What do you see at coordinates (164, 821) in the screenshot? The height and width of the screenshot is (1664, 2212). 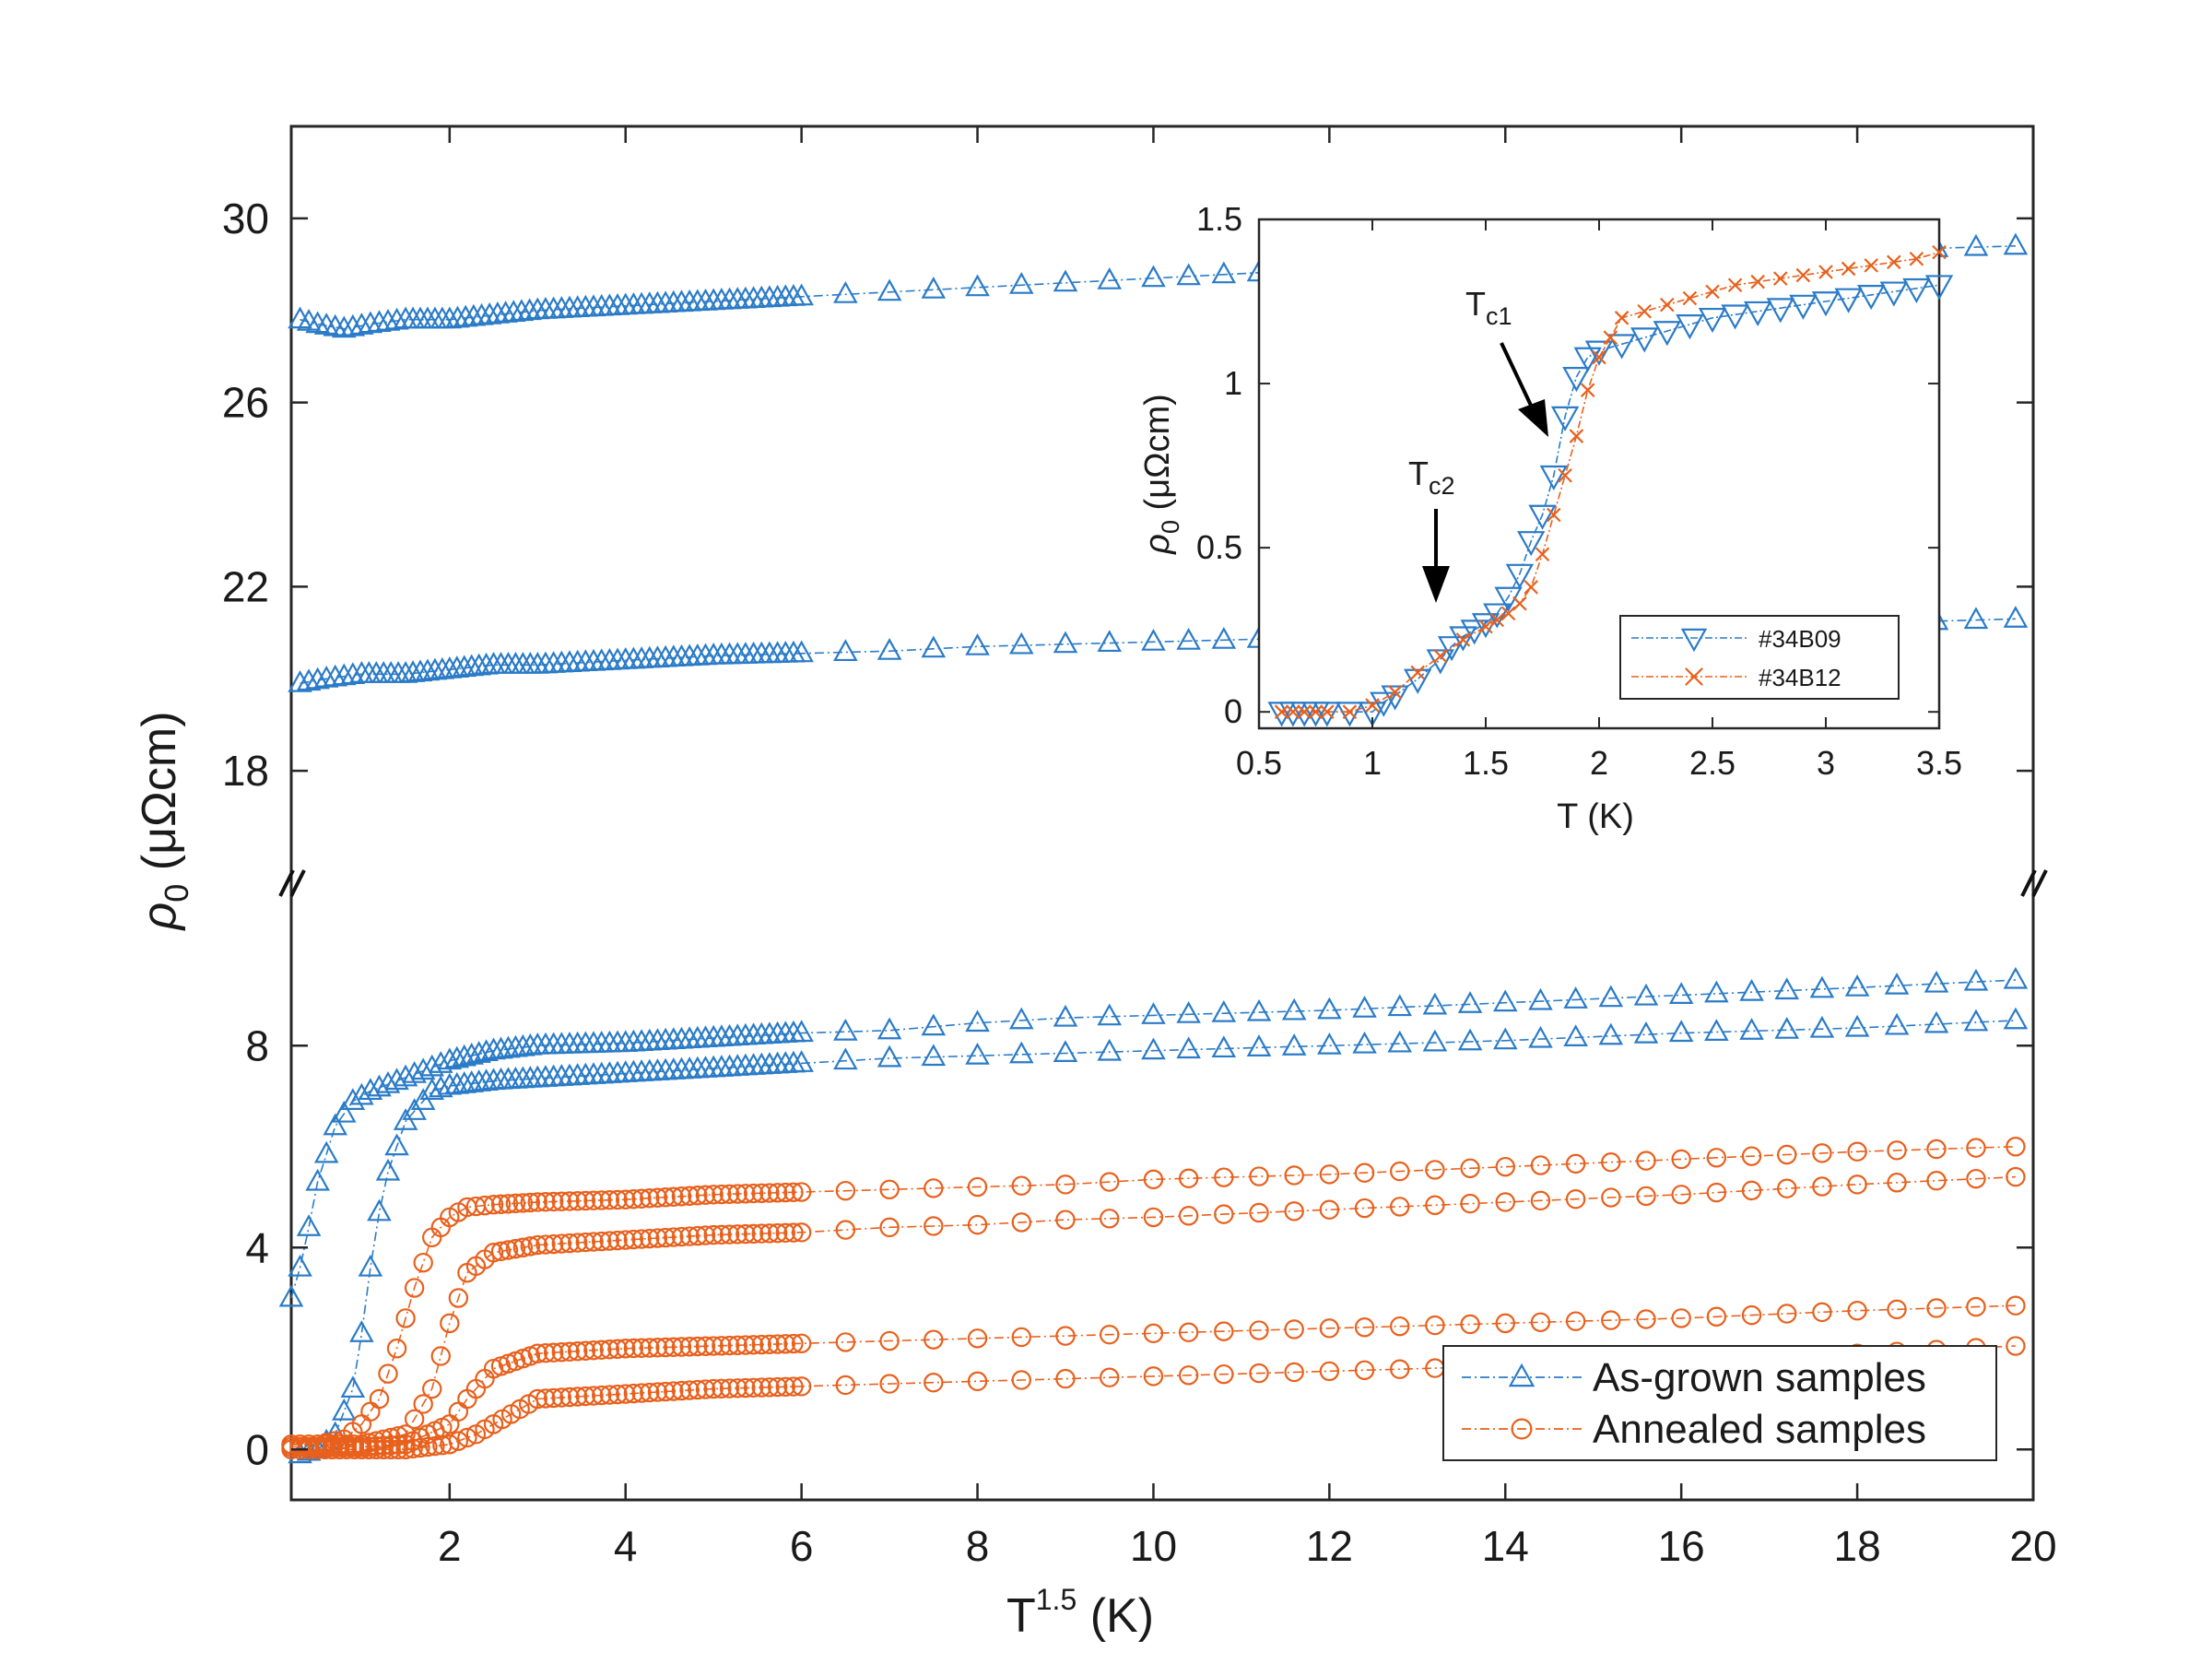 I see `main-y-axis-title: ρ0 (μΩcm)` at bounding box center [164, 821].